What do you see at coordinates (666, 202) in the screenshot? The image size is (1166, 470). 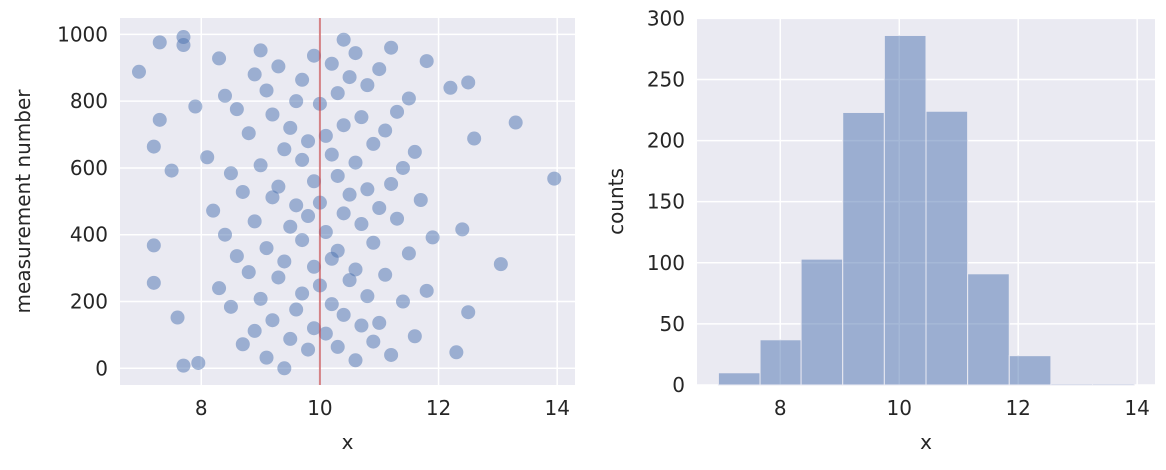 I see `y-tick-label: 150` at bounding box center [666, 202].